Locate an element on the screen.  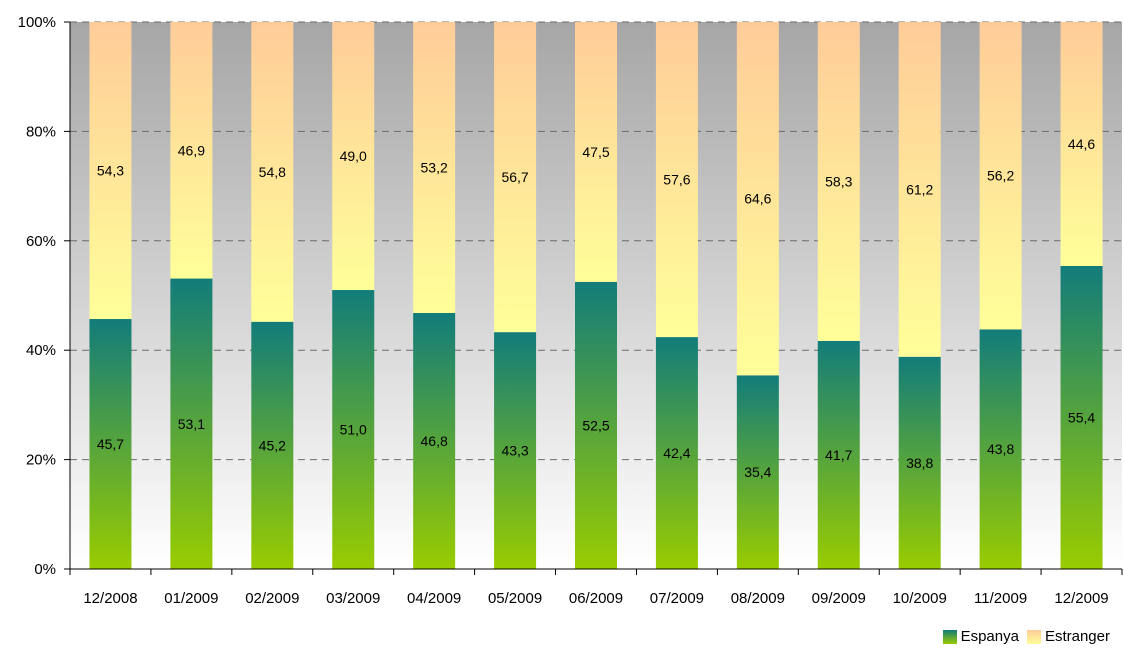
data-label-estranger: 57,6 is located at coordinates (676, 180).